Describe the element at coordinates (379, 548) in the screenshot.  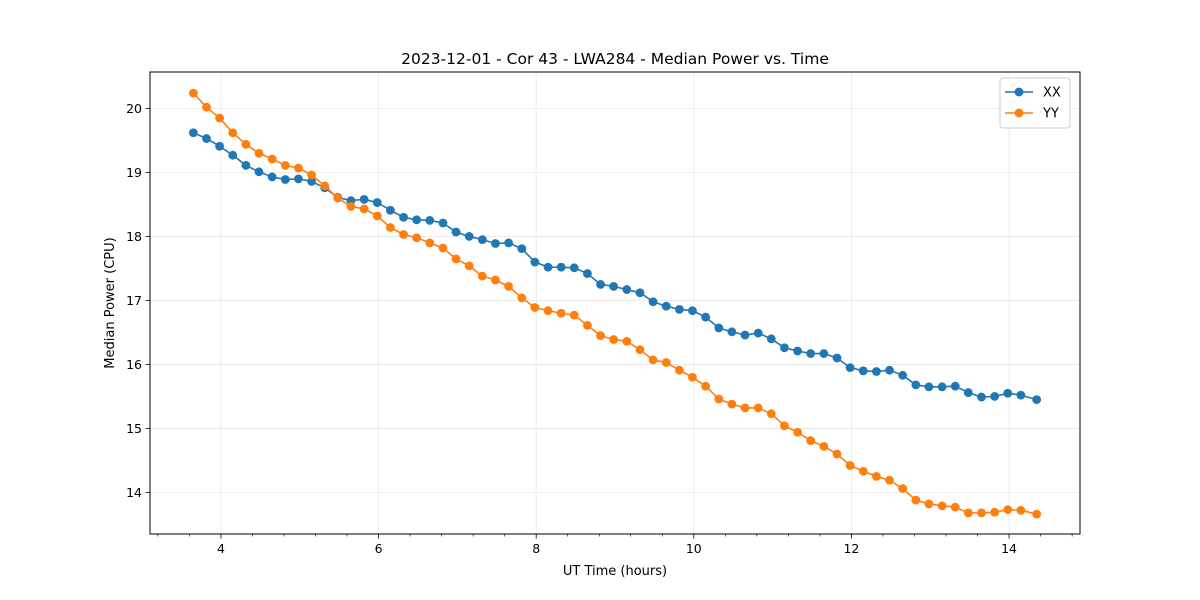
I see `x-tick-label: 6` at that location.